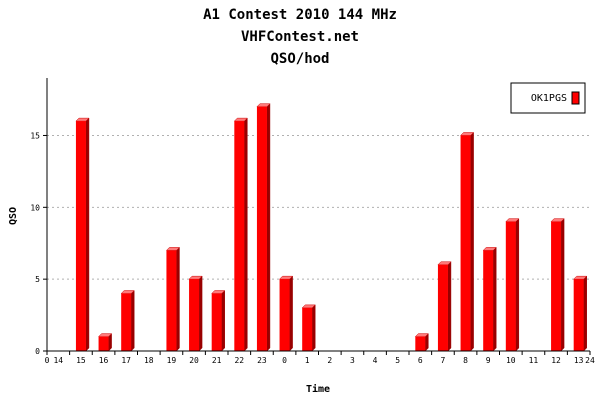 Image resolution: width=600 pixels, height=400 pixels. What do you see at coordinates (352, 360) in the screenshot?
I see `x-tick-label: 3` at bounding box center [352, 360].